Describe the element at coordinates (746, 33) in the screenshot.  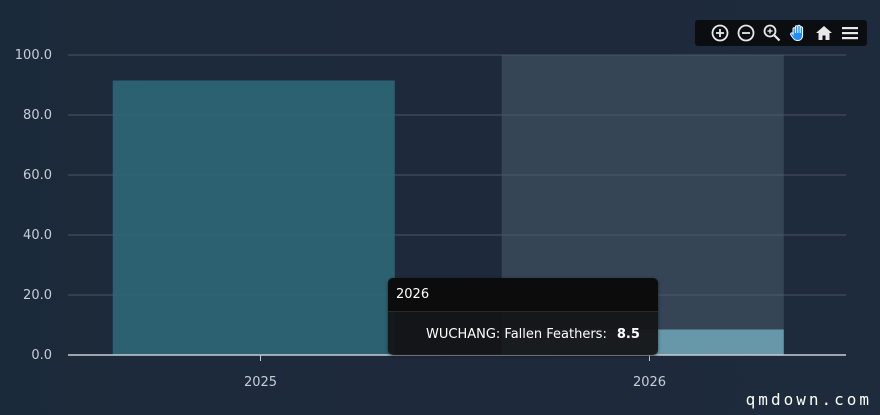
I see `zoom-out-icon` at that location.